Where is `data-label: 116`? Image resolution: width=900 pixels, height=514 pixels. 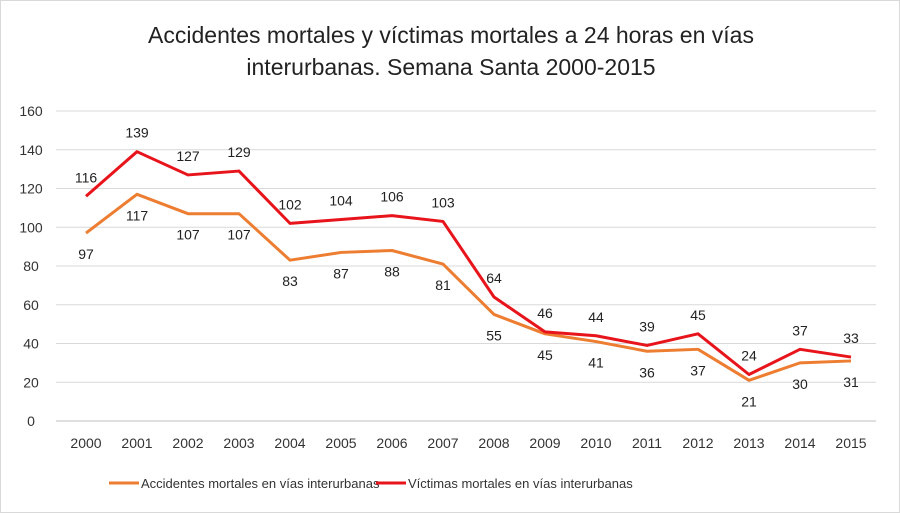 data-label: 116 is located at coordinates (86, 177).